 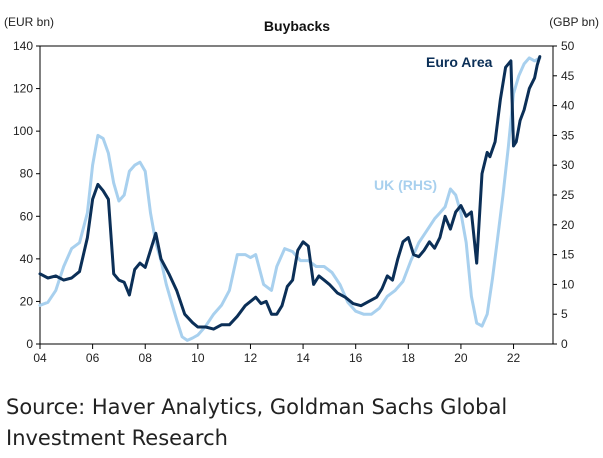 I want to click on left-y-tick-label: 20, so click(x=27, y=301).